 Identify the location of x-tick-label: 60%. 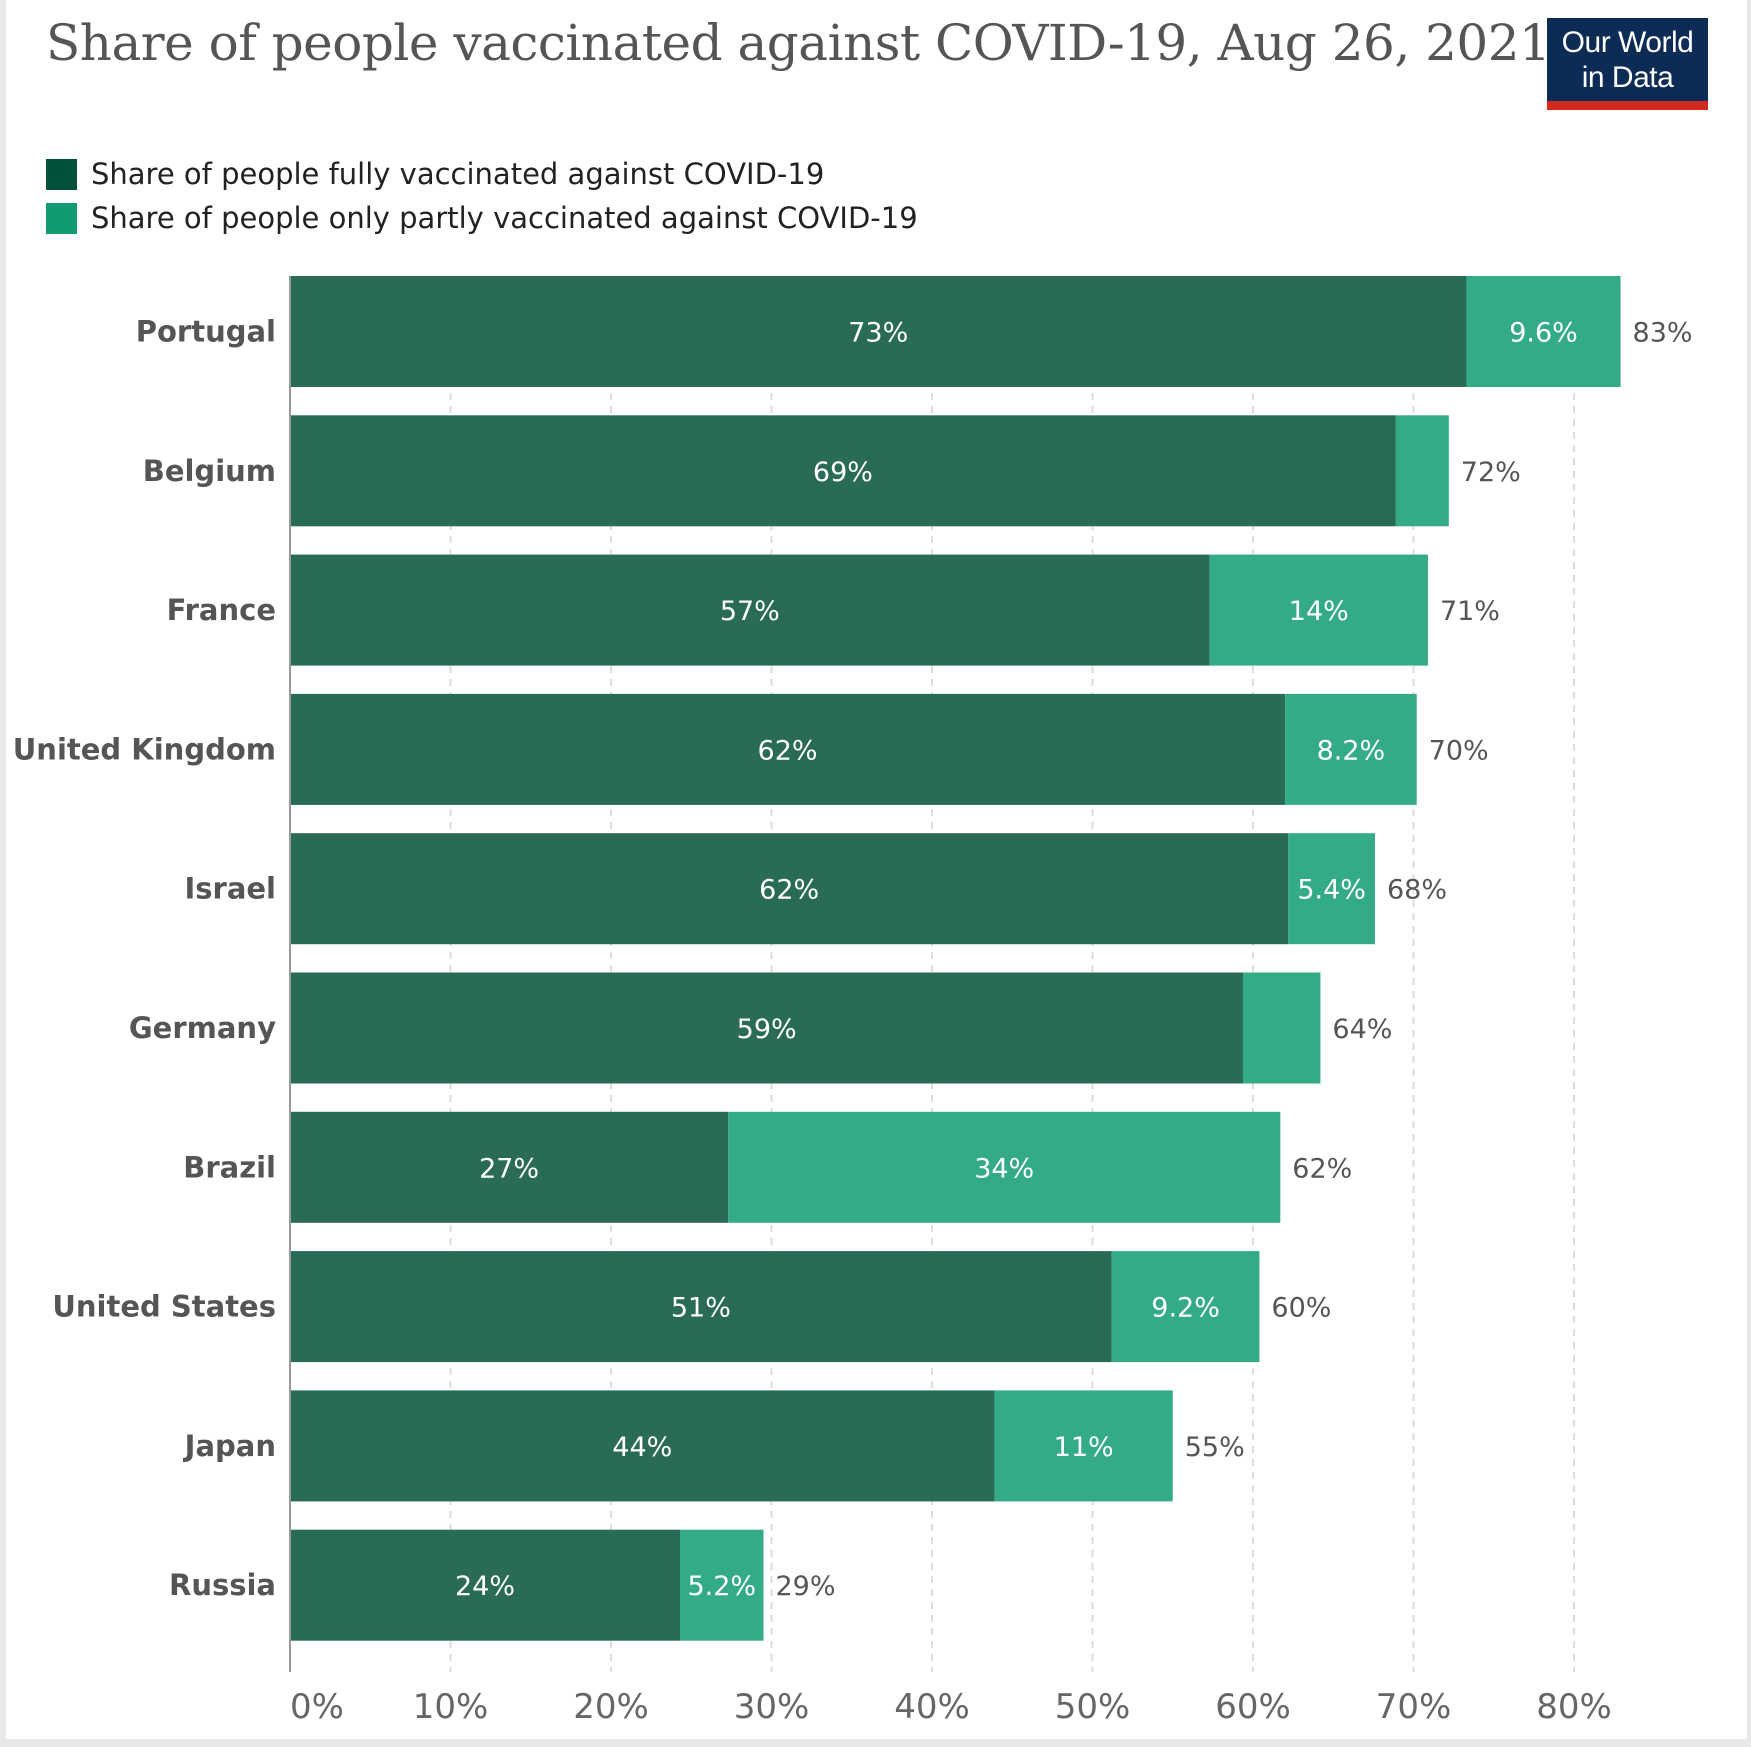
(1253, 1707).